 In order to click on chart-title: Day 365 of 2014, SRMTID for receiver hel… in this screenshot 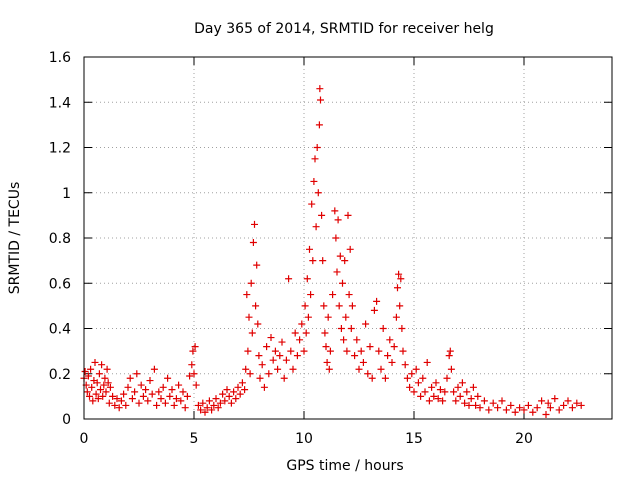, I will do `click(344, 29)`.